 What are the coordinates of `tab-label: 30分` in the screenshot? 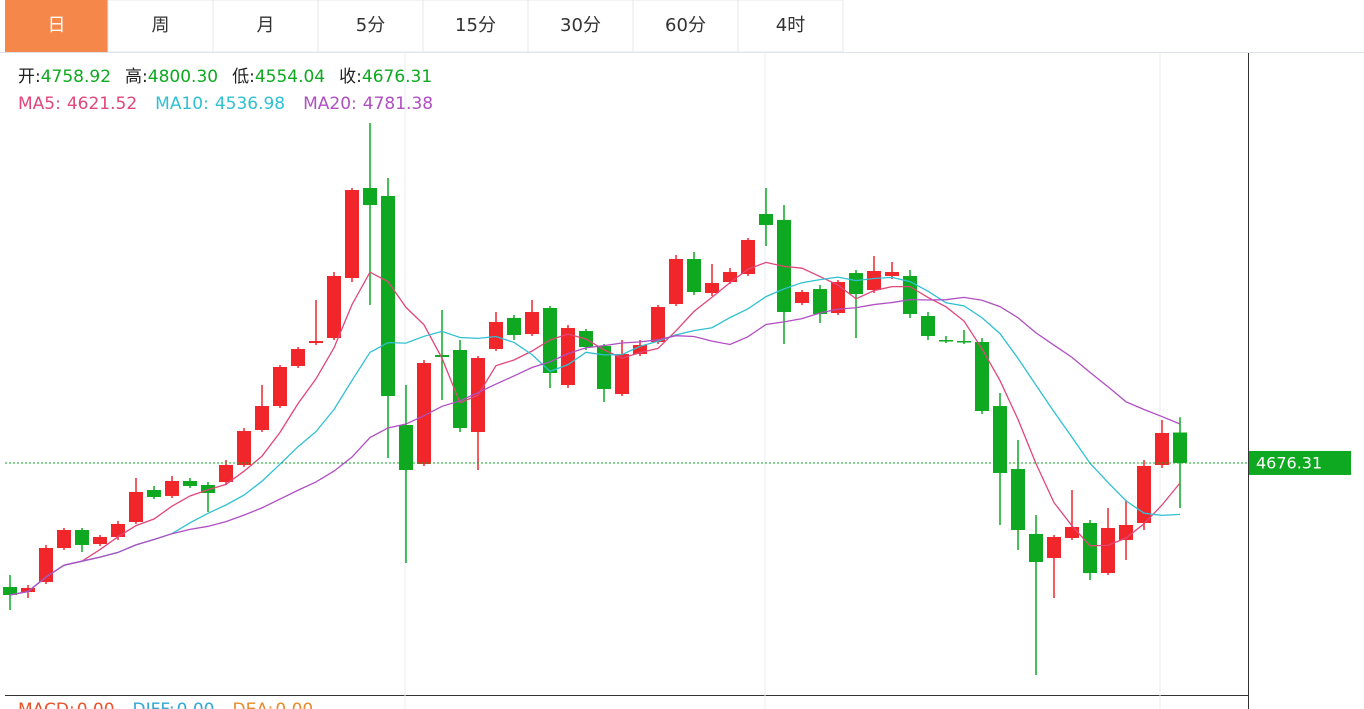 It's located at (580, 25).